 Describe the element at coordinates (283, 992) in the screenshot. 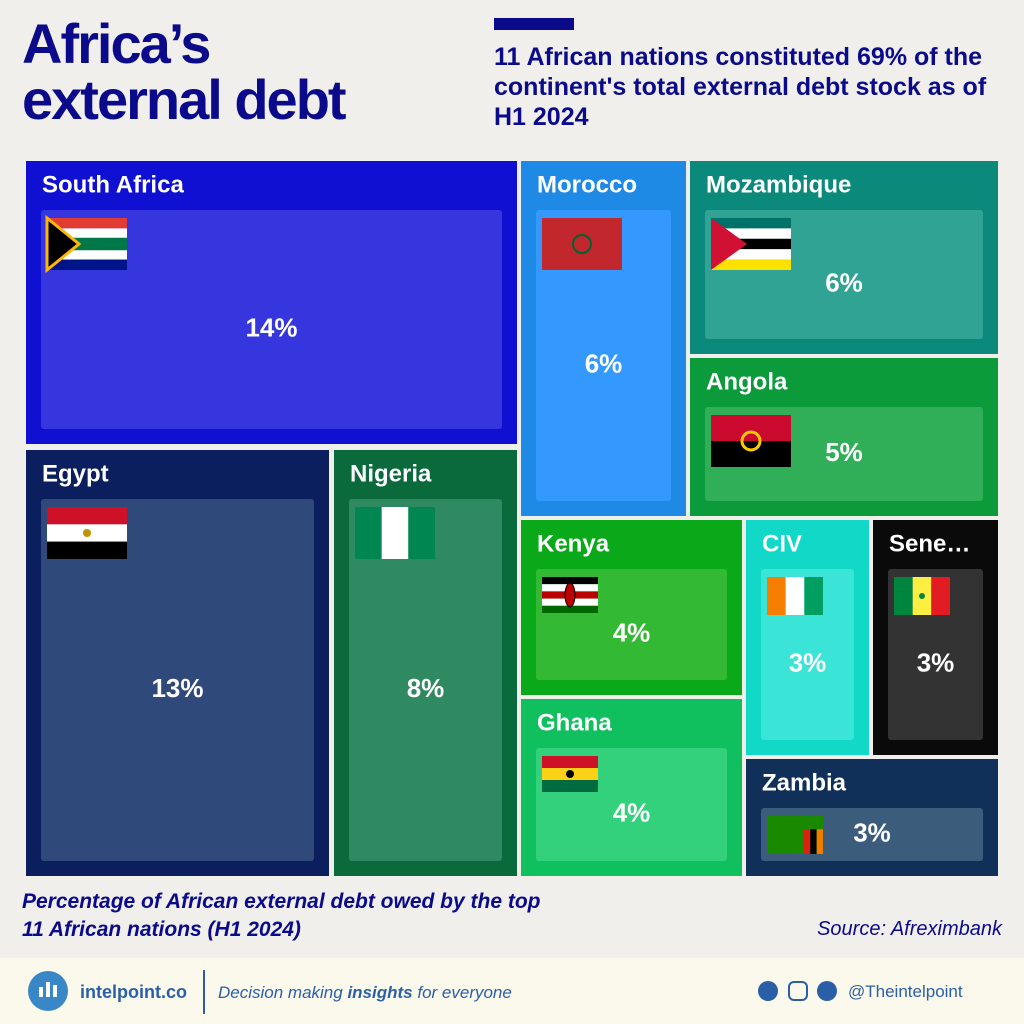

I see `tagline-text: Decision making` at that location.